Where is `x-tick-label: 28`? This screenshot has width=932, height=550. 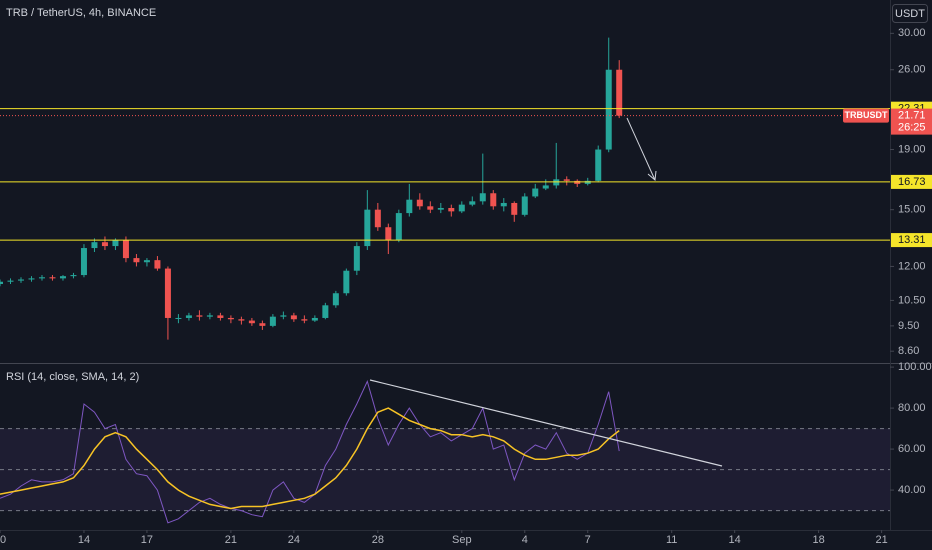 x-tick-label: 28 is located at coordinates (378, 540).